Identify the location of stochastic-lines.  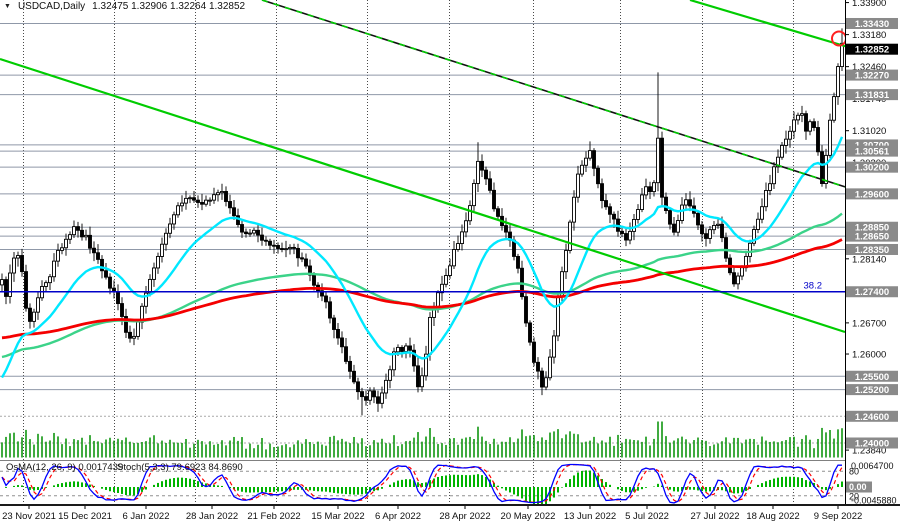
(422, 483).